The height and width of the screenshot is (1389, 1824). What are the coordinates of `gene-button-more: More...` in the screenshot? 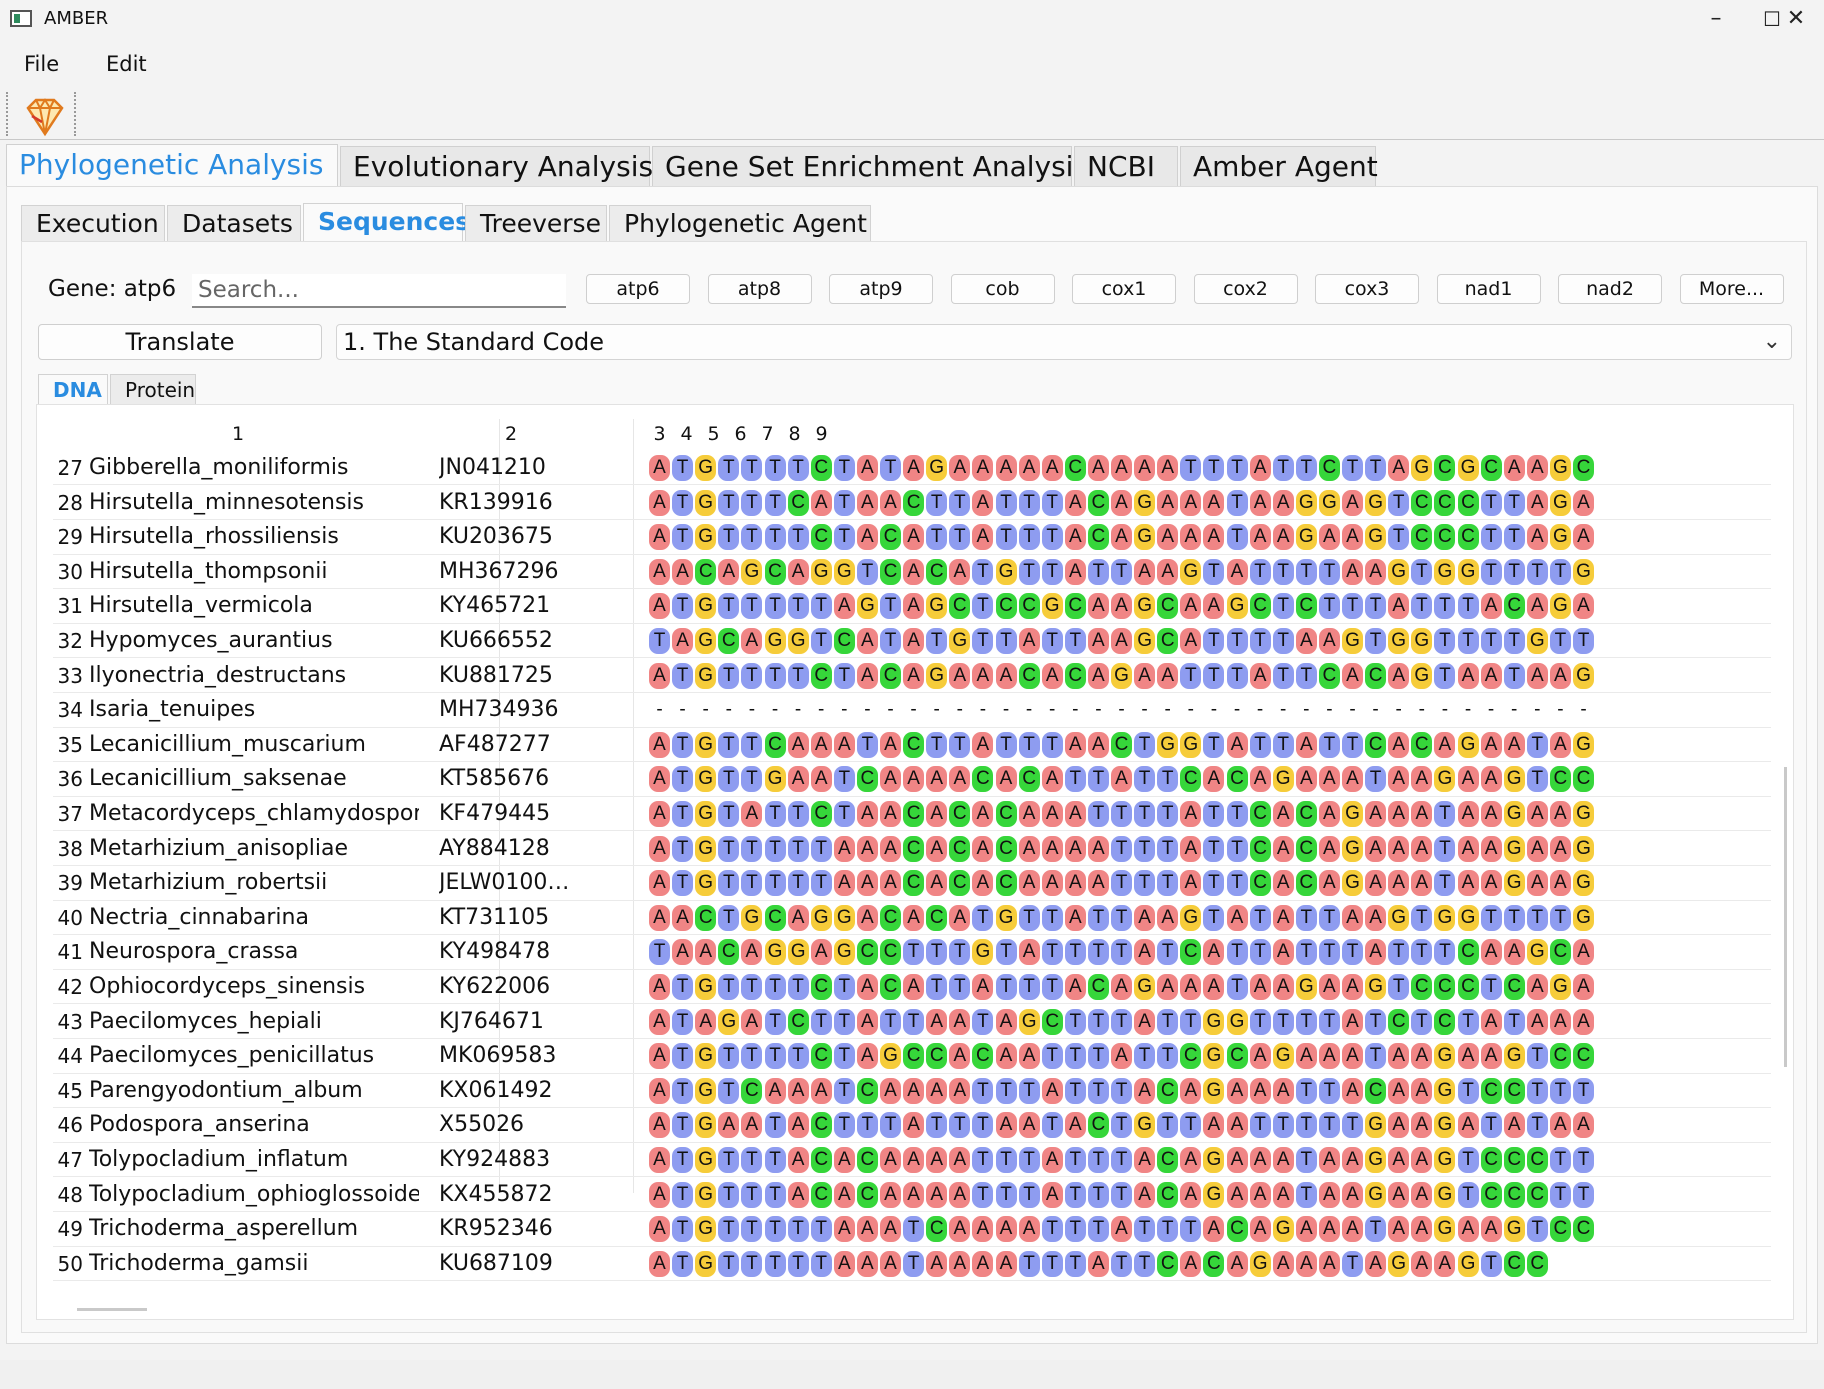 It's located at (1731, 289).